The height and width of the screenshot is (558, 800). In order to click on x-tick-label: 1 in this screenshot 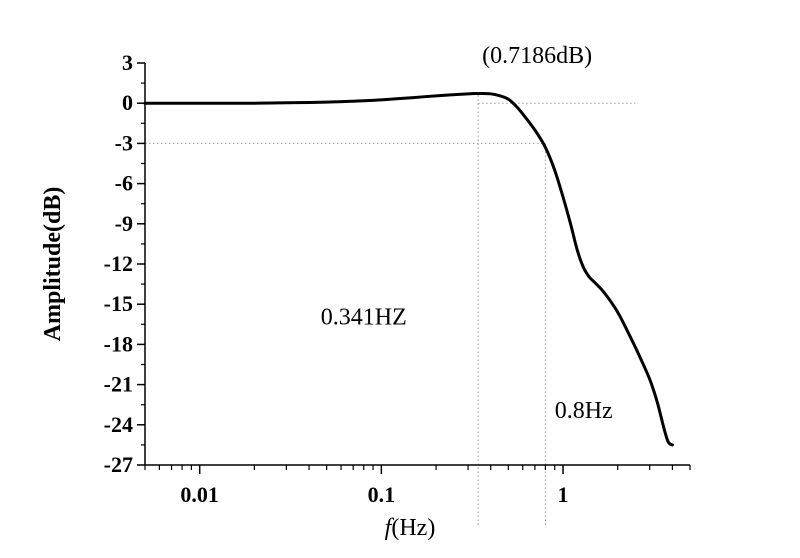, I will do `click(563, 494)`.